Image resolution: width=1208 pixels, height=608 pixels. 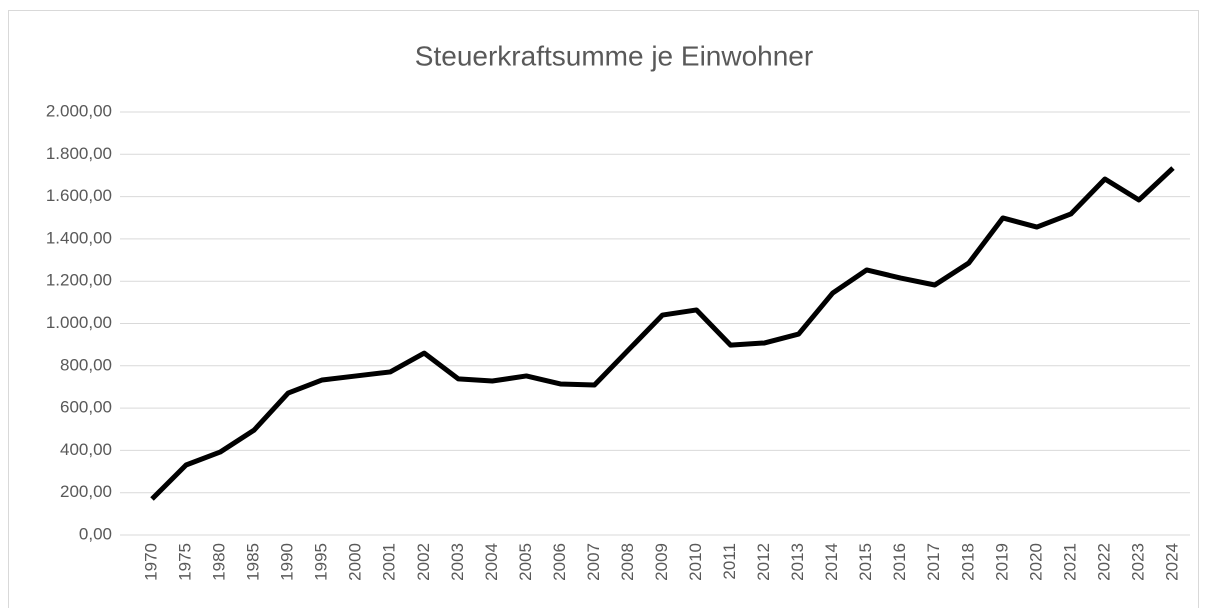 What do you see at coordinates (86, 449) in the screenshot?
I see `y-tick-label: 400,00` at bounding box center [86, 449].